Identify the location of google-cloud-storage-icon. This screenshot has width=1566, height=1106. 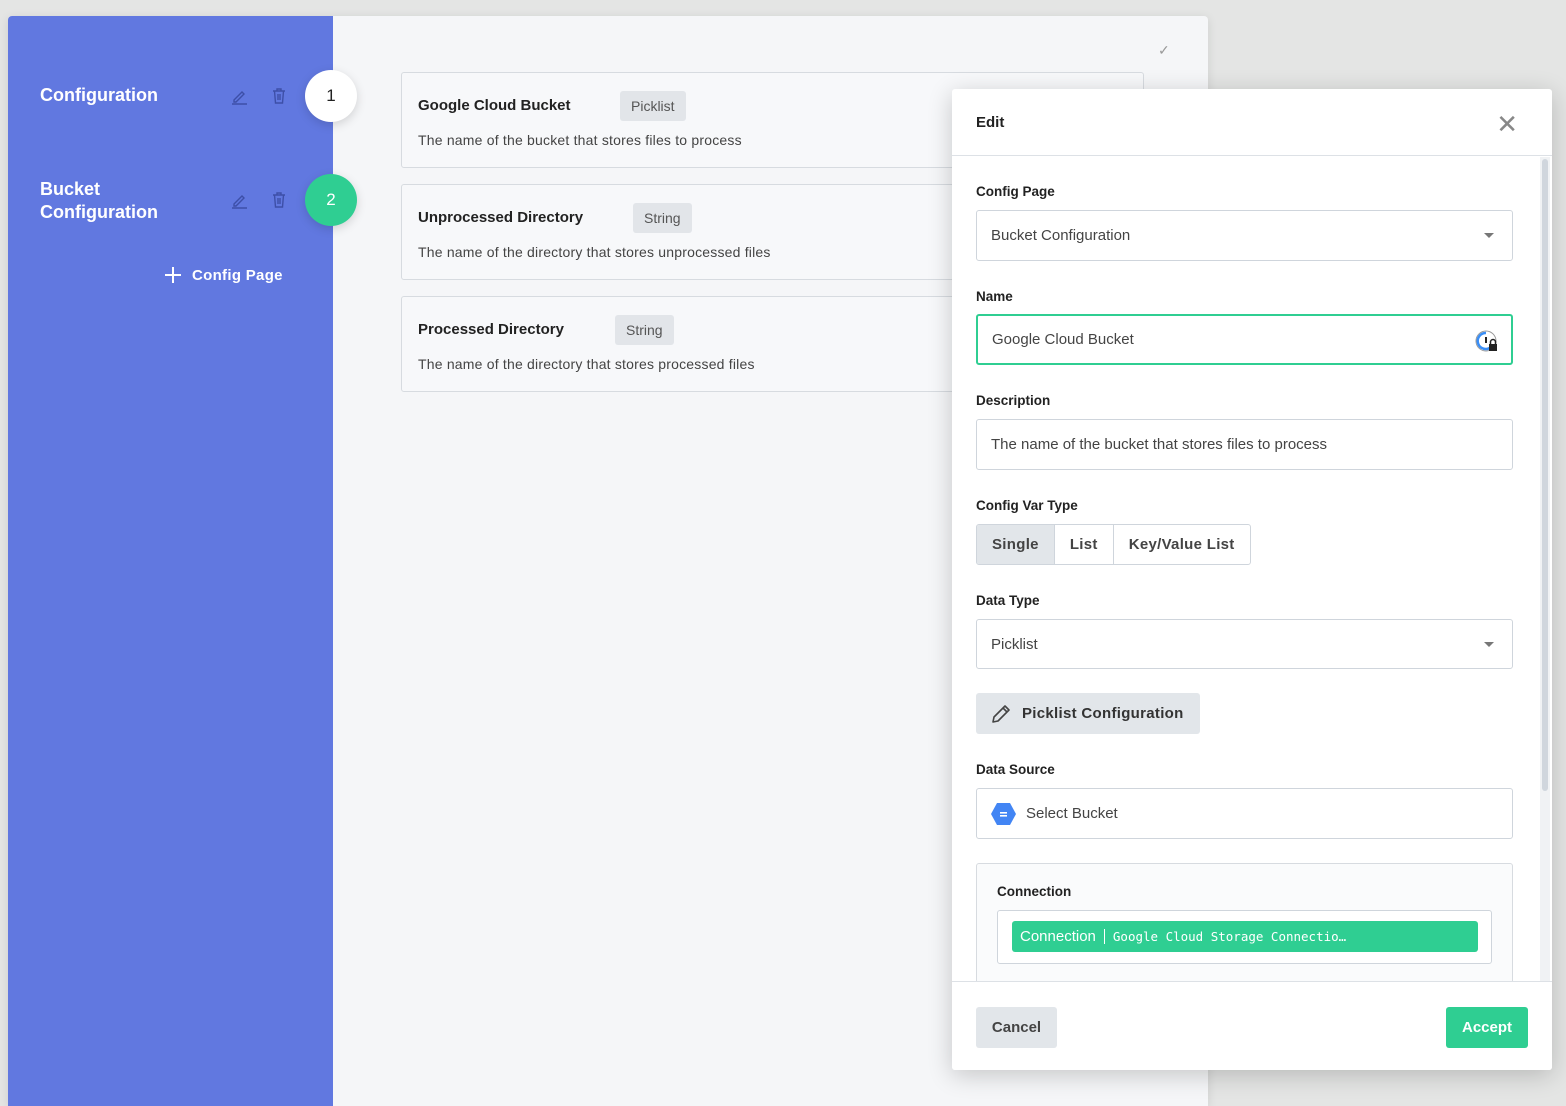
(1003, 813).